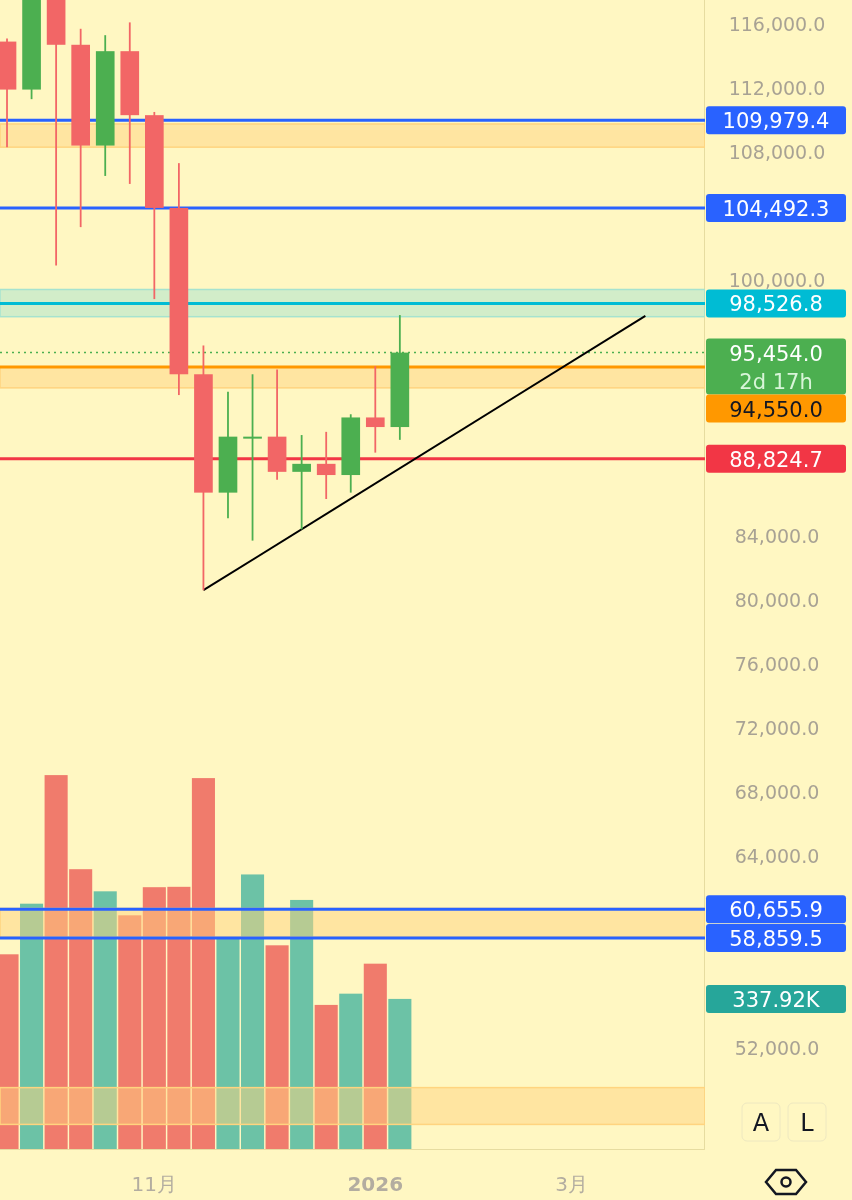  I want to click on y-tick-label: 112,000.0, so click(777, 87).